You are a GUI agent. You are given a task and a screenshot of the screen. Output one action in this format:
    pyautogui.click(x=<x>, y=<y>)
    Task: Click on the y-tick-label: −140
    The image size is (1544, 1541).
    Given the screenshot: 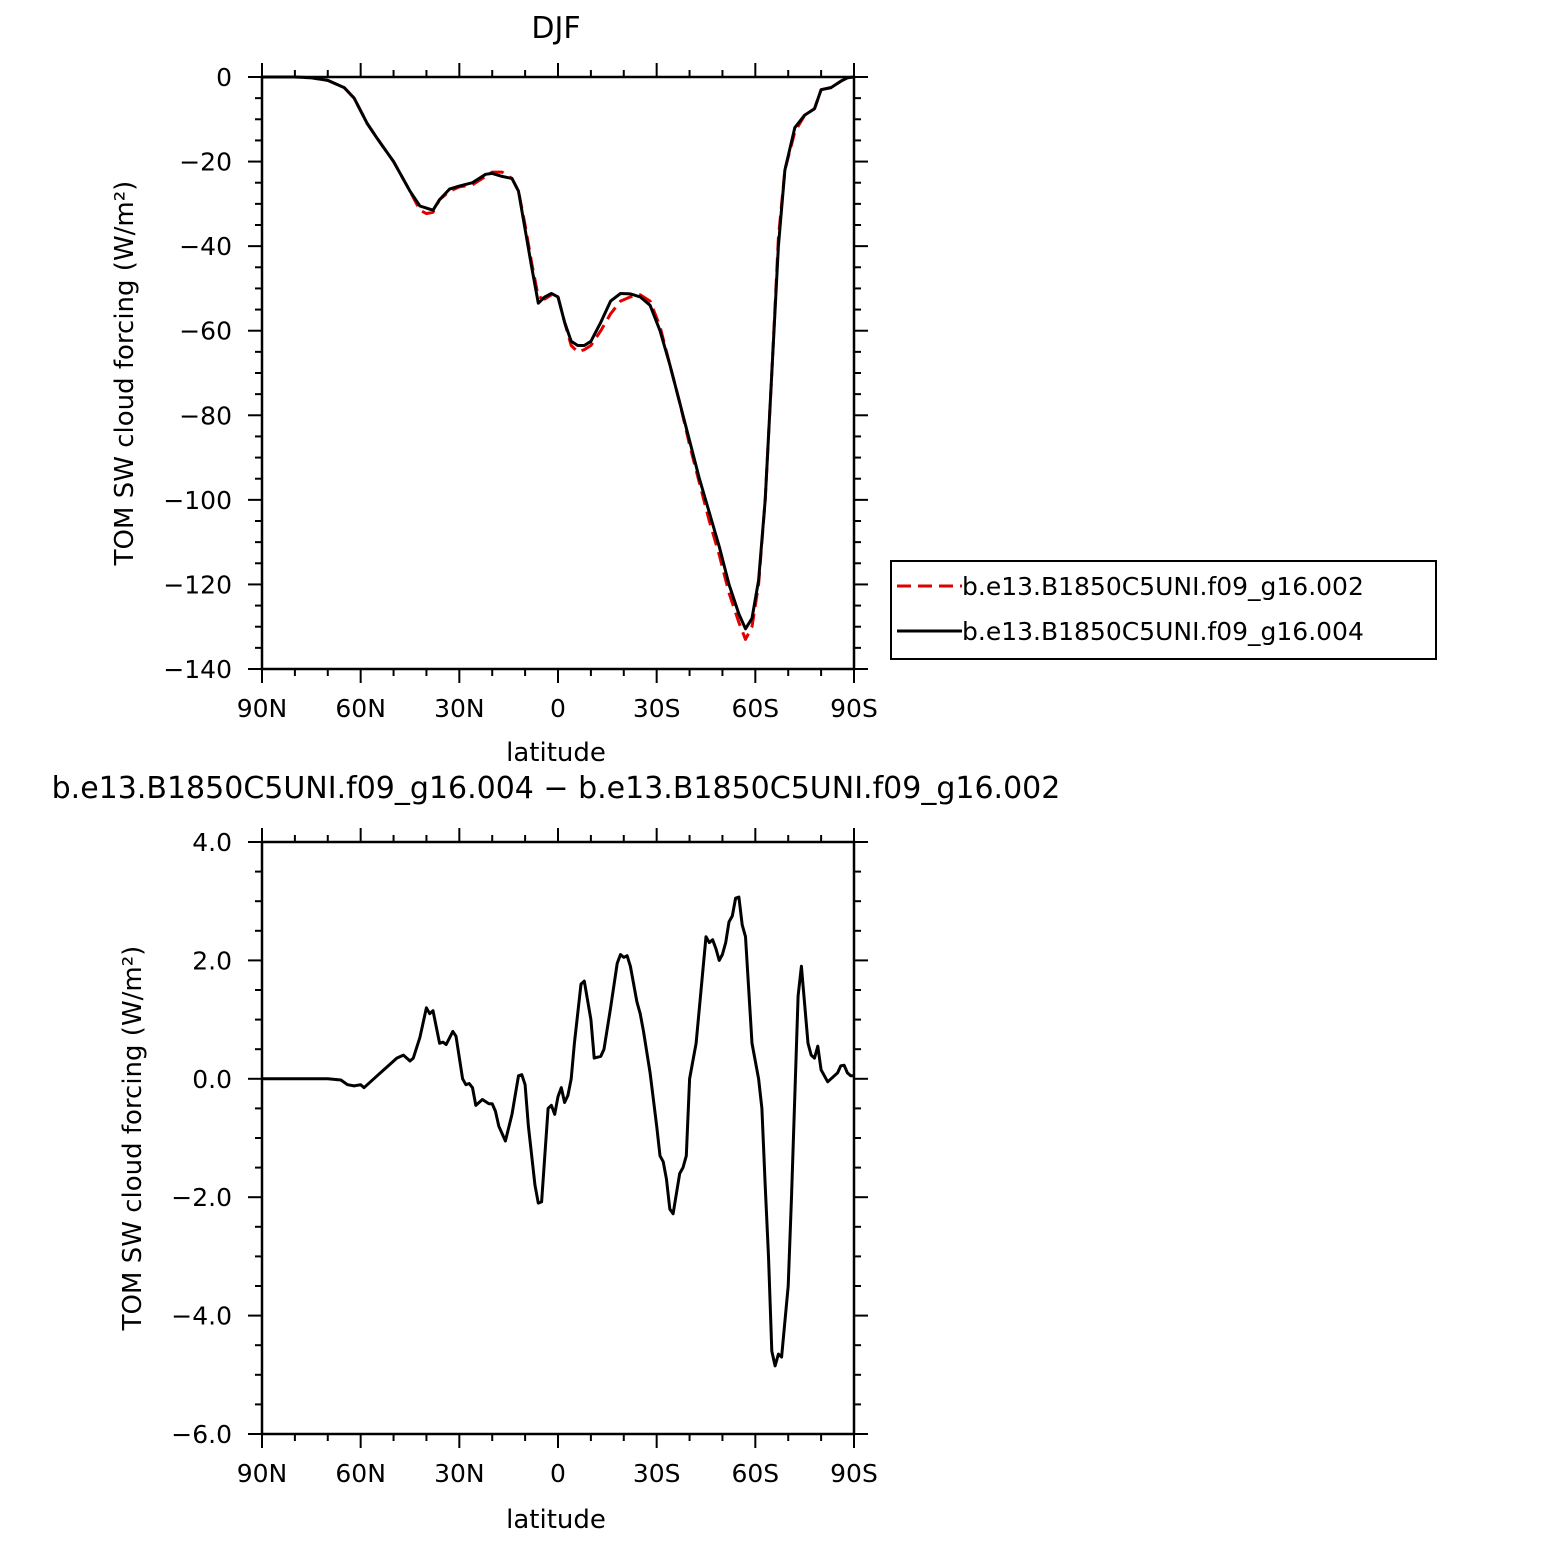 What is the action you would take?
    pyautogui.click(x=197, y=669)
    